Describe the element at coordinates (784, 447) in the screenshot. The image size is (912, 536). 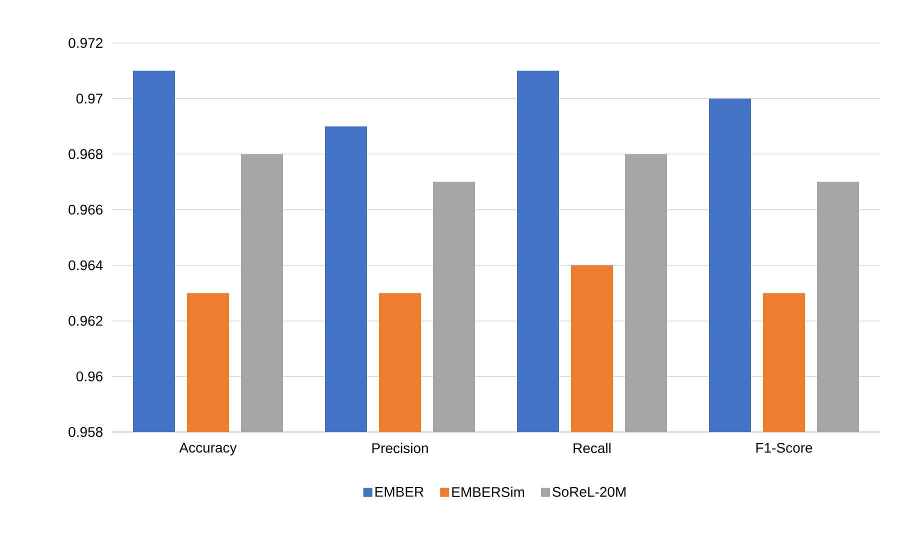
I see `x-tick-label: F1-Score` at that location.